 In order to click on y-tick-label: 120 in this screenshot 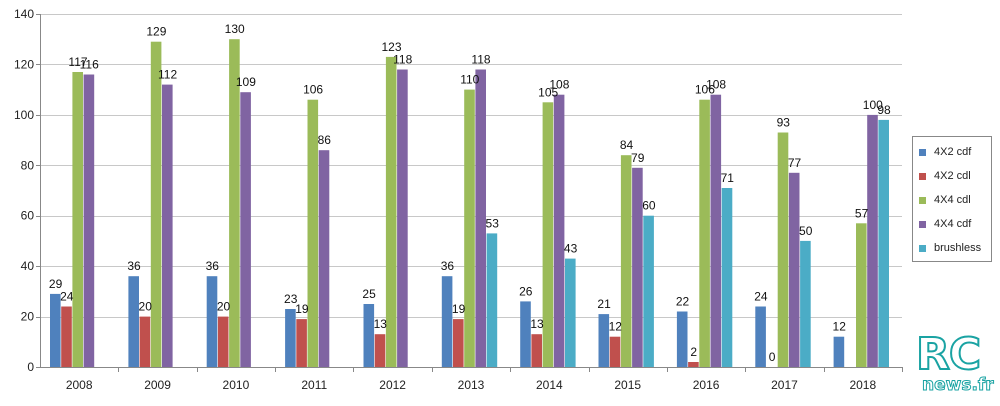, I will do `click(24, 64)`.